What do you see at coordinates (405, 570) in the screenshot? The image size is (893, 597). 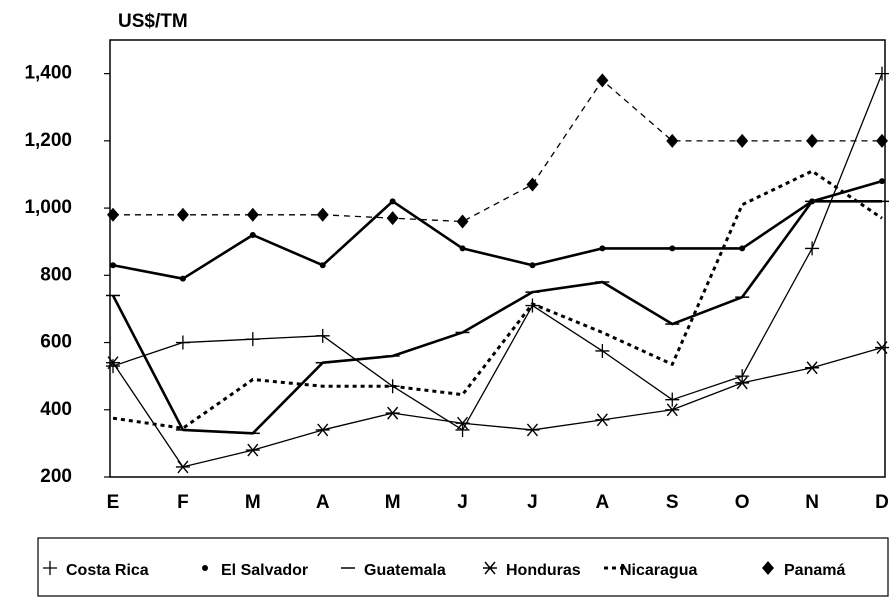 I see `legend-label: Guatemala` at bounding box center [405, 570].